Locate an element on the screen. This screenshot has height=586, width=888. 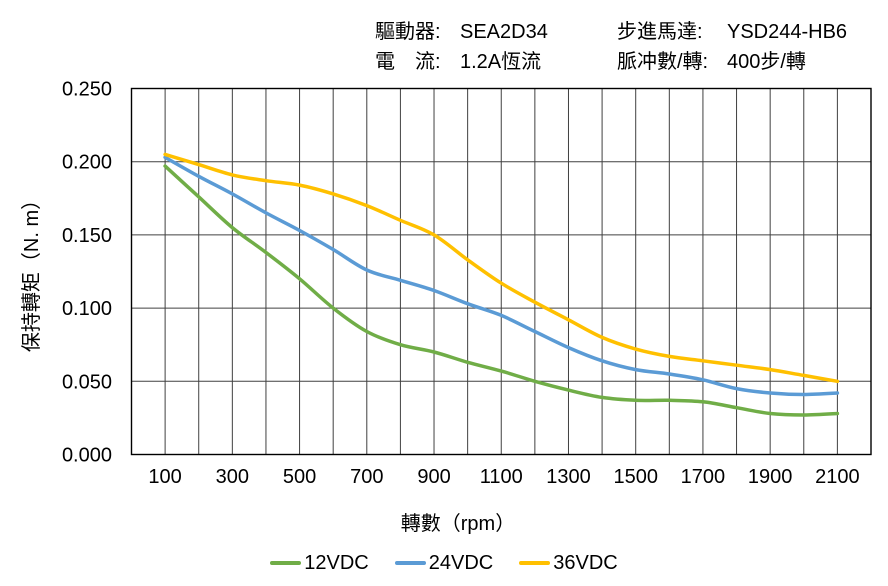
x-tick-label: 100 is located at coordinates (164, 477).